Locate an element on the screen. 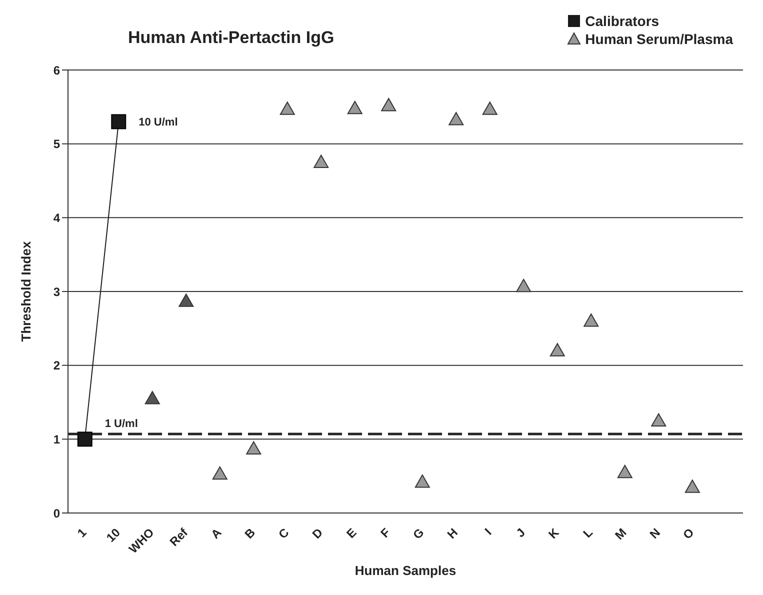 The width and height of the screenshot is (763, 595). annotation: 1 U/ml is located at coordinates (121, 424).